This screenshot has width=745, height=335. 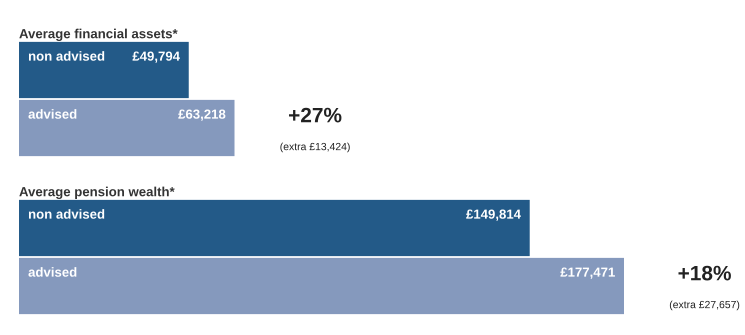 I want to click on chart-title: Average pension wealth*, so click(x=97, y=192).